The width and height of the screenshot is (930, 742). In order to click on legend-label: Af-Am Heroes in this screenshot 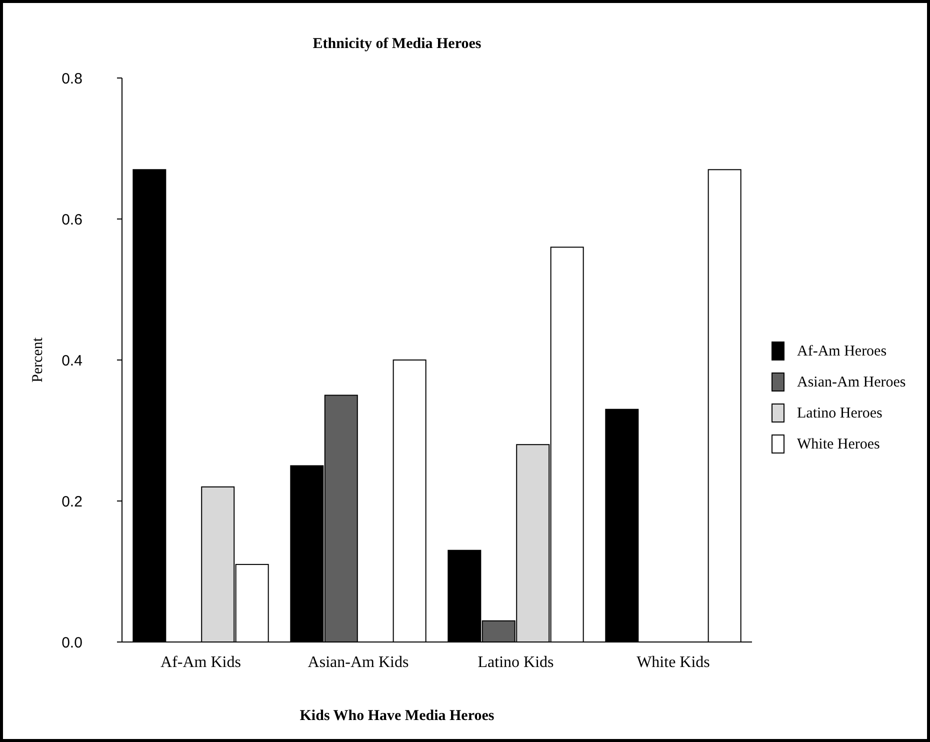, I will do `click(842, 351)`.